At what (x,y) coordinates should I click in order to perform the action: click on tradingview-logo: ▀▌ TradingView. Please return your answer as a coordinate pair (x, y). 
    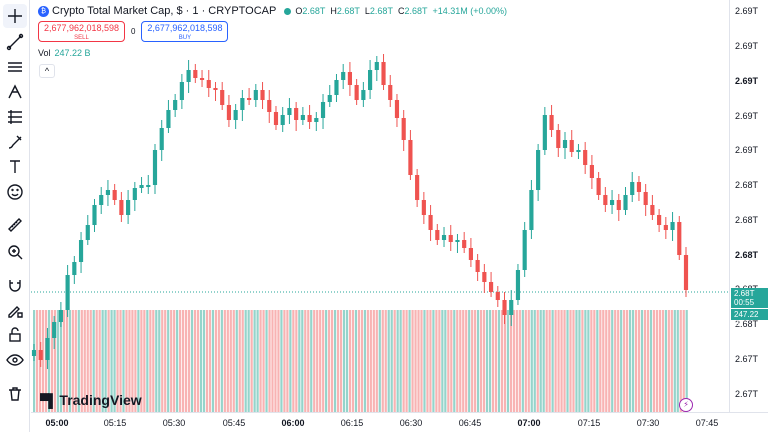
    Looking at the image, I should click on (91, 400).